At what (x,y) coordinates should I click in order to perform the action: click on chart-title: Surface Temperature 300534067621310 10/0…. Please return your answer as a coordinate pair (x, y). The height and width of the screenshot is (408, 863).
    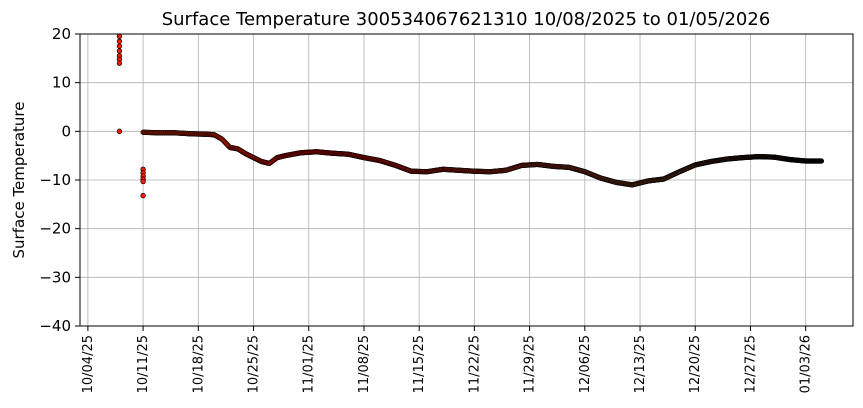
    Looking at the image, I should click on (466, 19).